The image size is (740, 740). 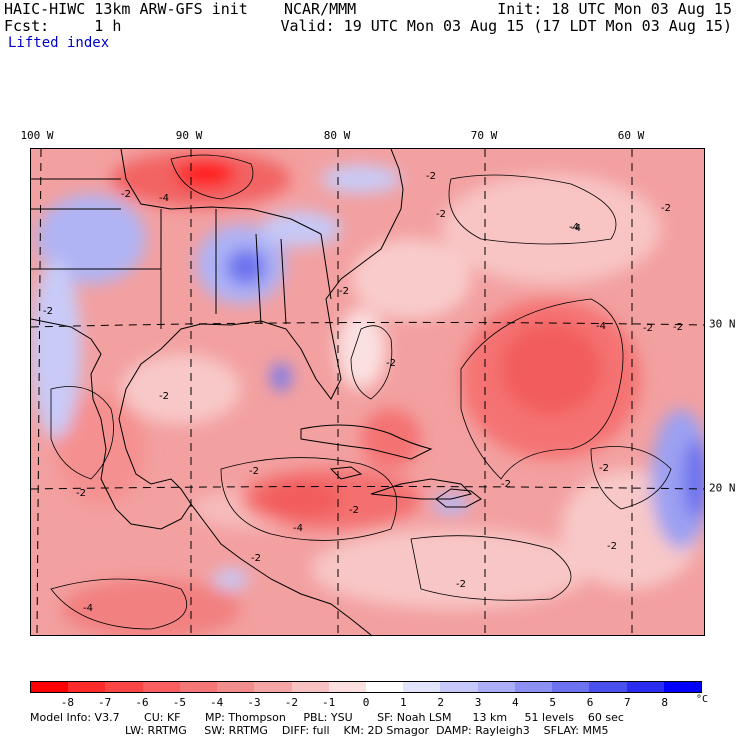 What do you see at coordinates (627, 702) in the screenshot?
I see `color-scale-label: 7` at bounding box center [627, 702].